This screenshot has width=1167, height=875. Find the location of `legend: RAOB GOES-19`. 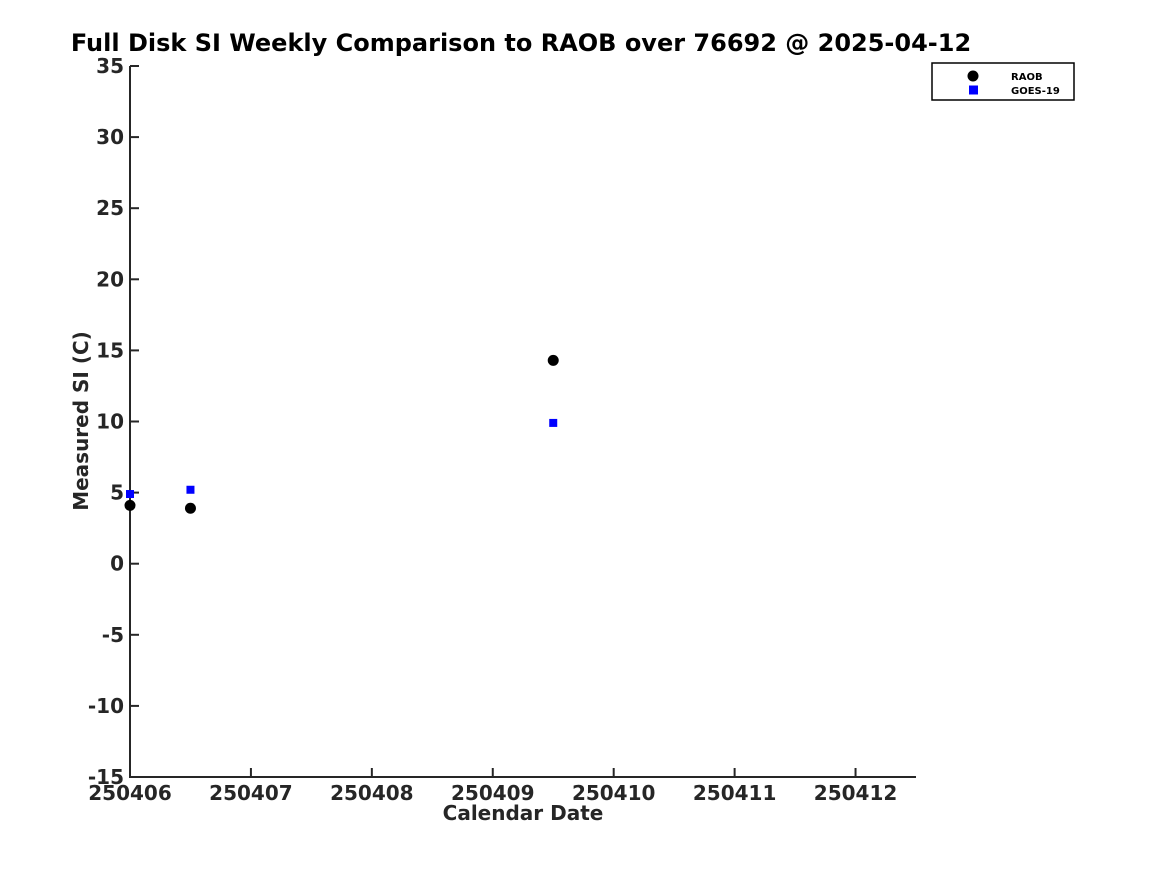

legend: RAOB GOES-19 is located at coordinates (1003, 81).